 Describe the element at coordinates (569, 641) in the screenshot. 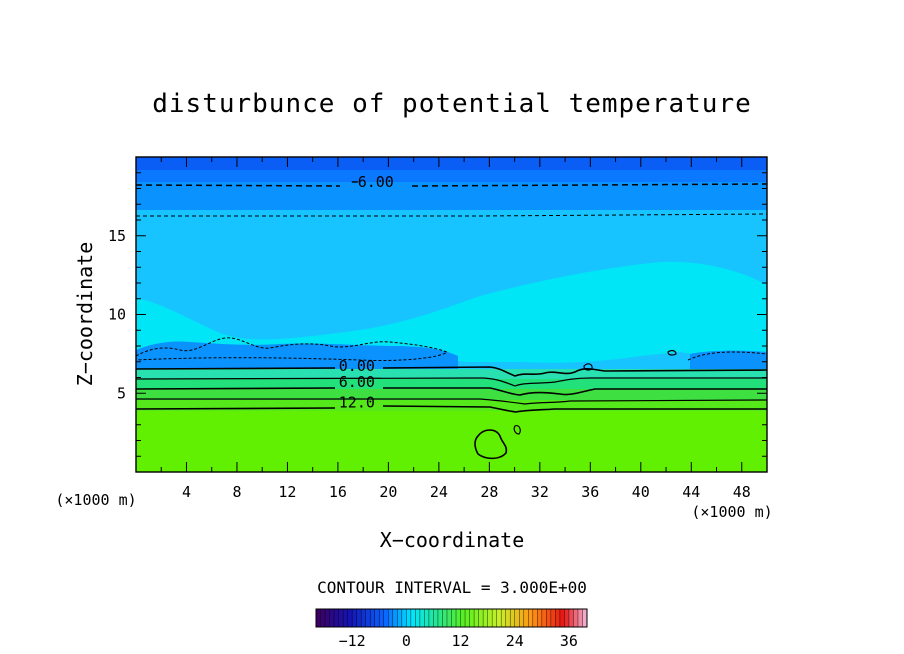

I see `colorbar-tick-label: 36` at that location.